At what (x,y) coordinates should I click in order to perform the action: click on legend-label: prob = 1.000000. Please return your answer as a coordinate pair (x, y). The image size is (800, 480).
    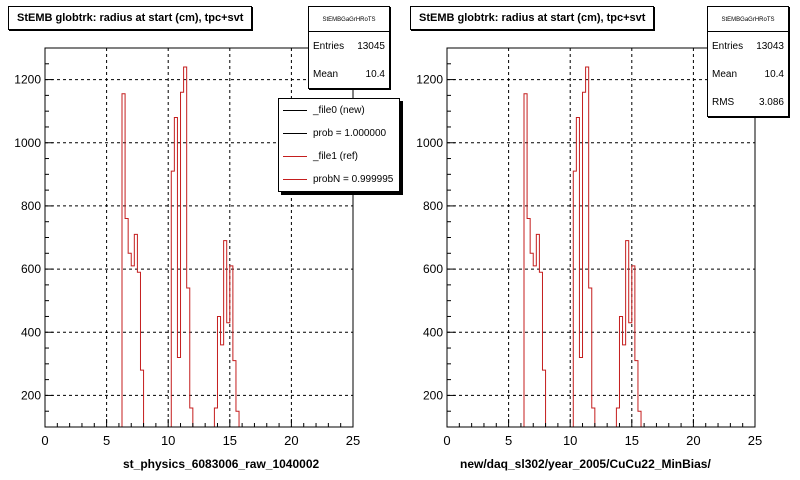
    Looking at the image, I should click on (350, 133).